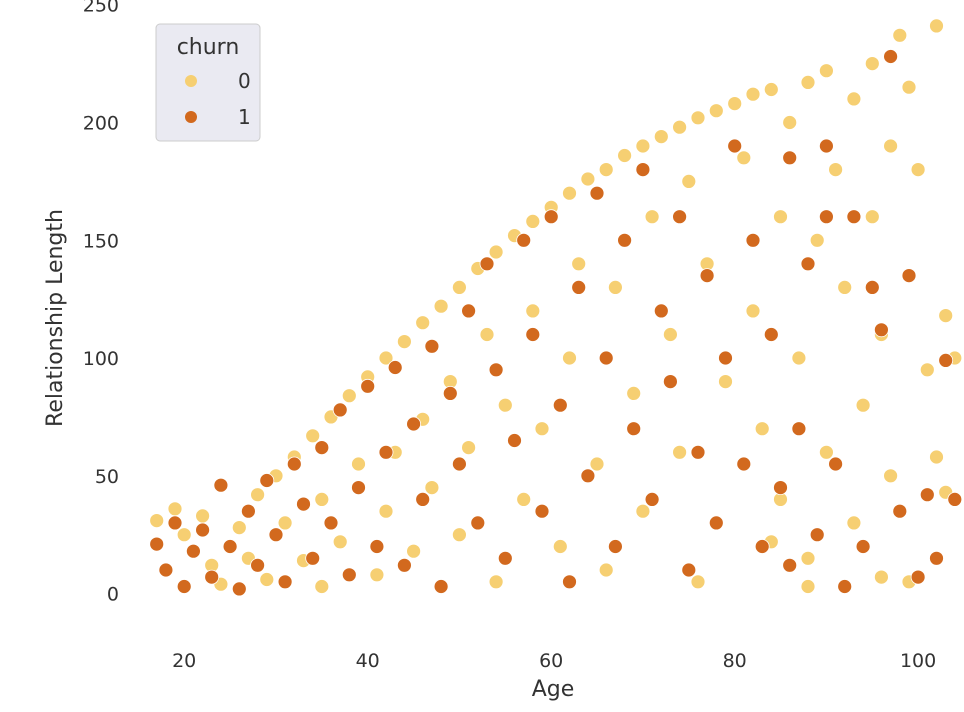 The width and height of the screenshot is (964, 712). Describe the element at coordinates (244, 117) in the screenshot. I see `legend-label-1: 1` at that location.